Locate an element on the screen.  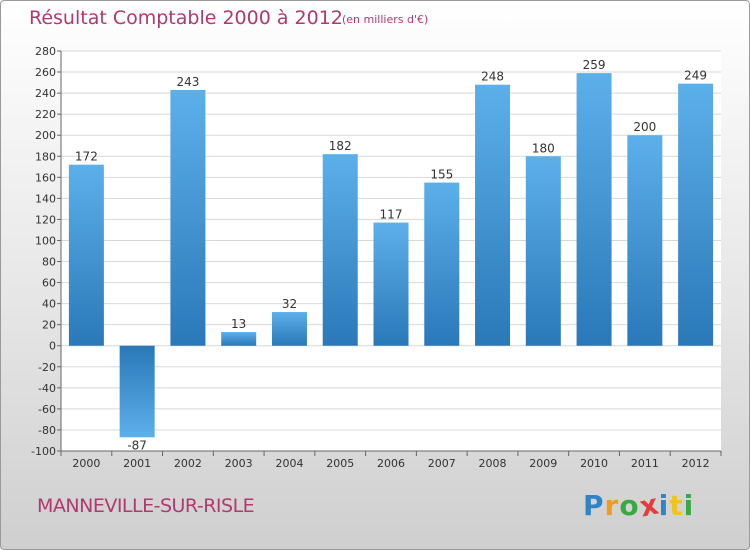
y-tick-label: 120 is located at coordinates (45, 219).